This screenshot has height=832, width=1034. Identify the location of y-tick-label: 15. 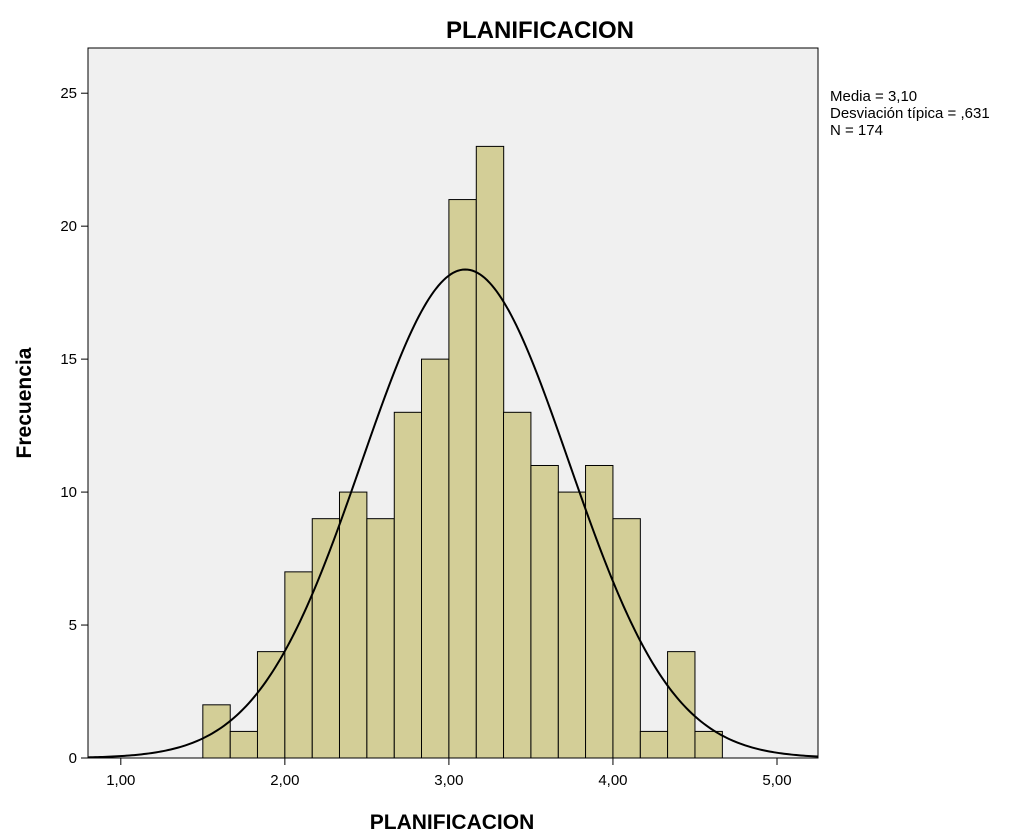
(68, 359).